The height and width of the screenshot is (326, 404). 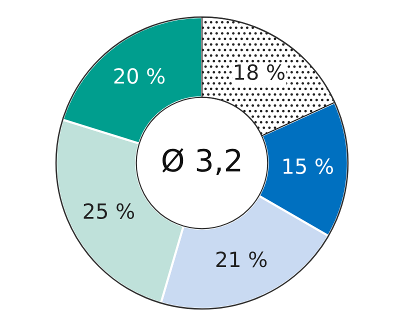 I want to click on data-label: 15 %, so click(x=308, y=166).